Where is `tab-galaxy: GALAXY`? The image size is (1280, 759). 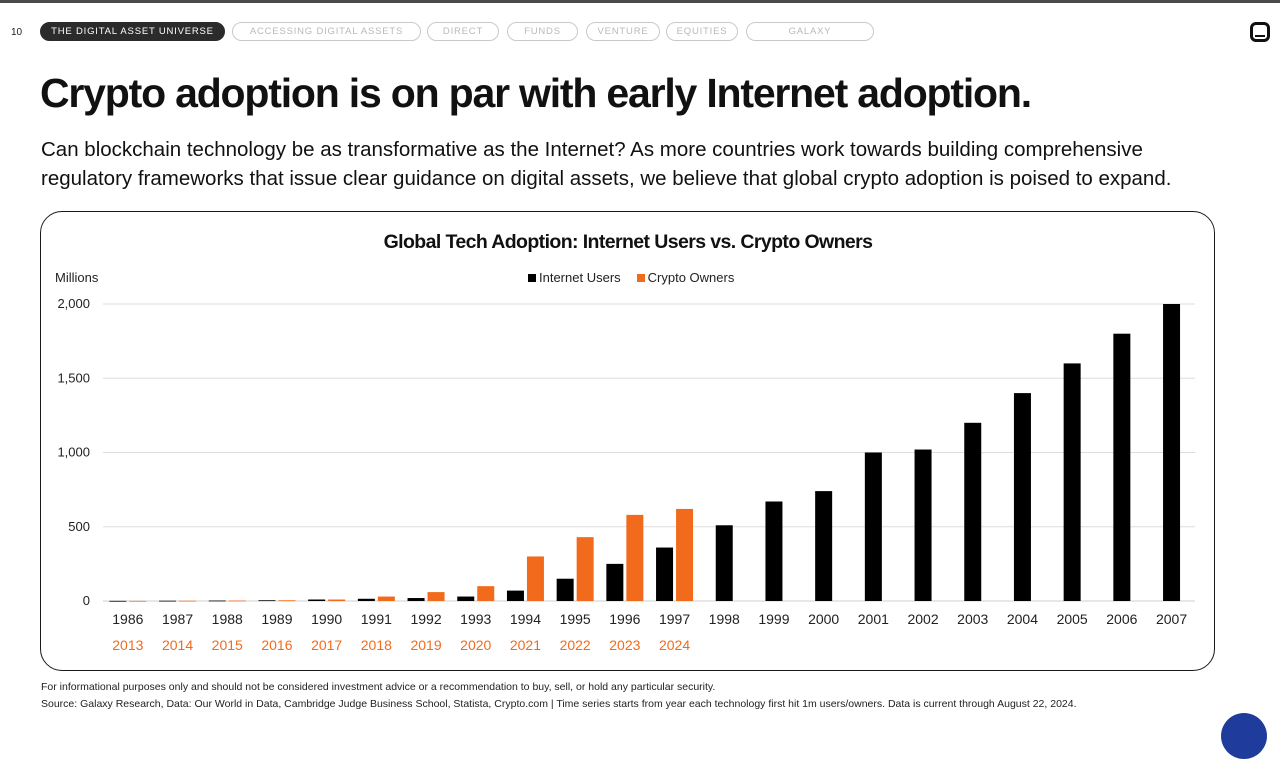
tab-galaxy: GALAXY is located at coordinates (810, 31).